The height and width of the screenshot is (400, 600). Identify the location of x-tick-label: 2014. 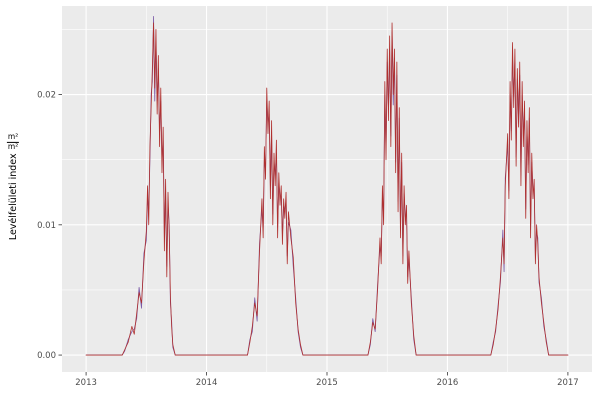
(207, 383).